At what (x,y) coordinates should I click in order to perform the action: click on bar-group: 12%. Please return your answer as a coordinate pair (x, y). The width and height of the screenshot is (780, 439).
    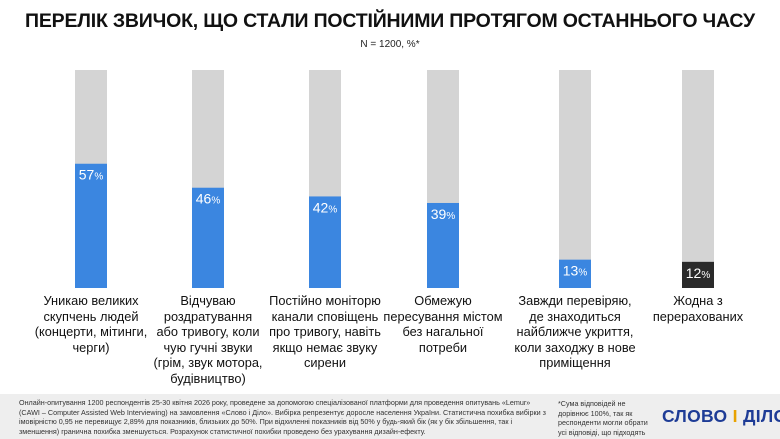
    Looking at the image, I should click on (698, 179).